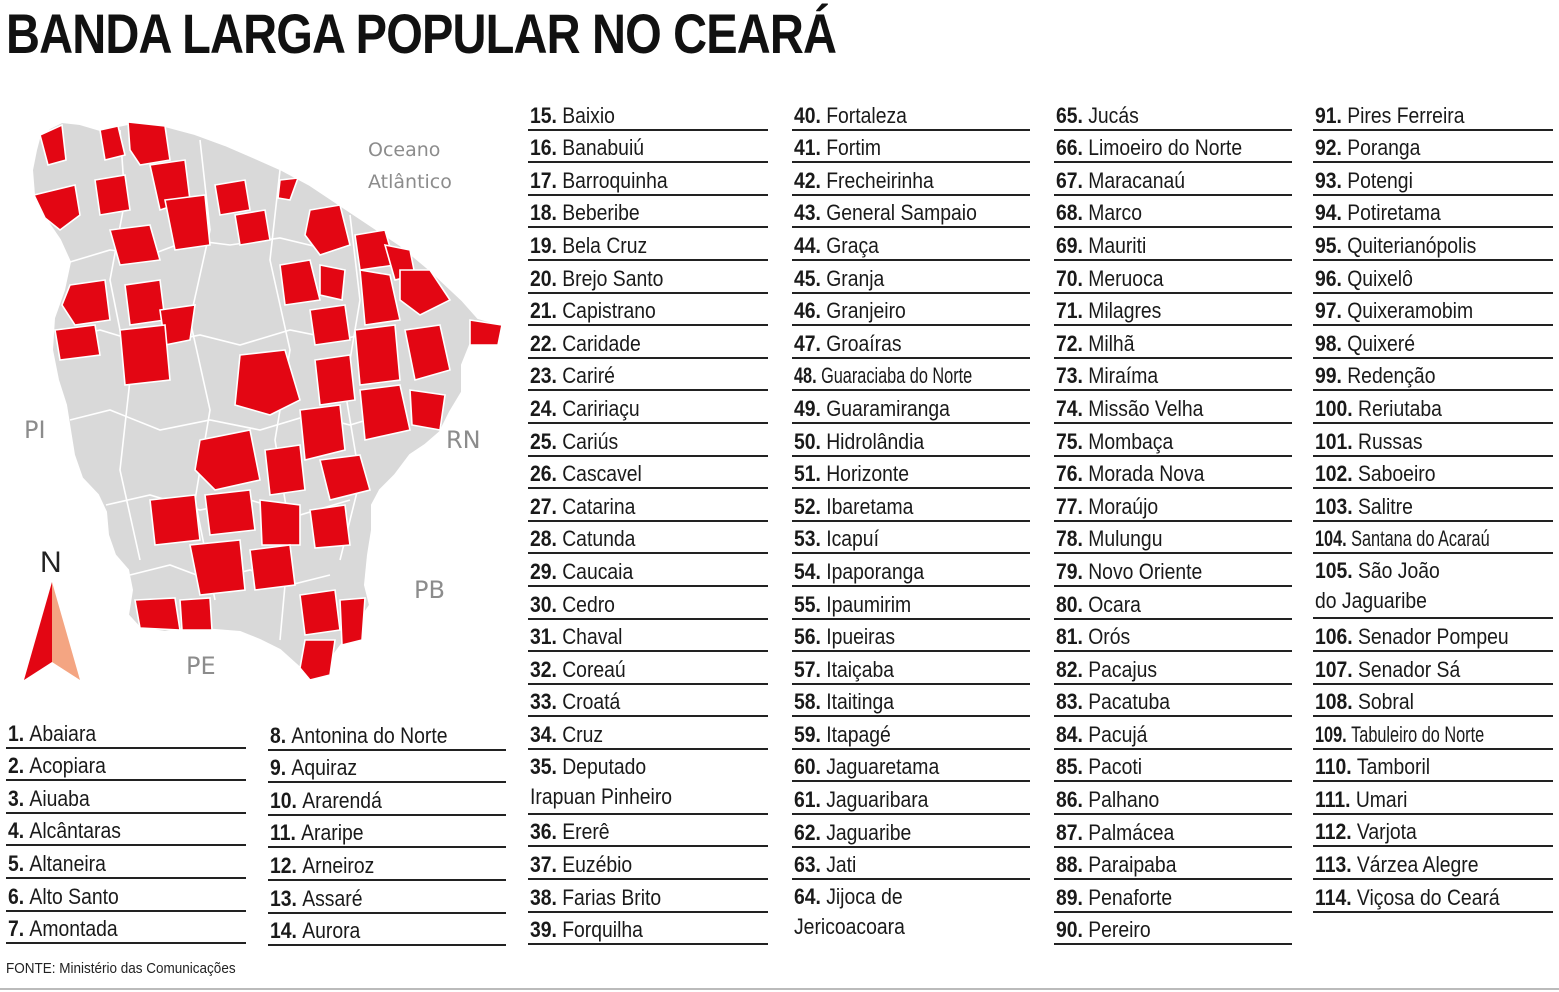 The height and width of the screenshot is (992, 1559). Describe the element at coordinates (648, 310) in the screenshot. I see `municipality-list-item: 21. Capistrano` at that location.